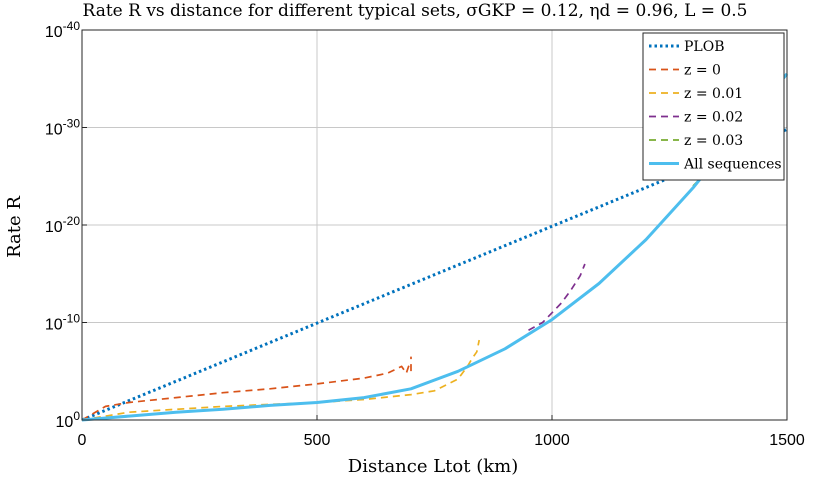 The height and width of the screenshot is (479, 830). Describe the element at coordinates (702, 71) in the screenshot. I see `legend-entry-label: z = 0` at that location.